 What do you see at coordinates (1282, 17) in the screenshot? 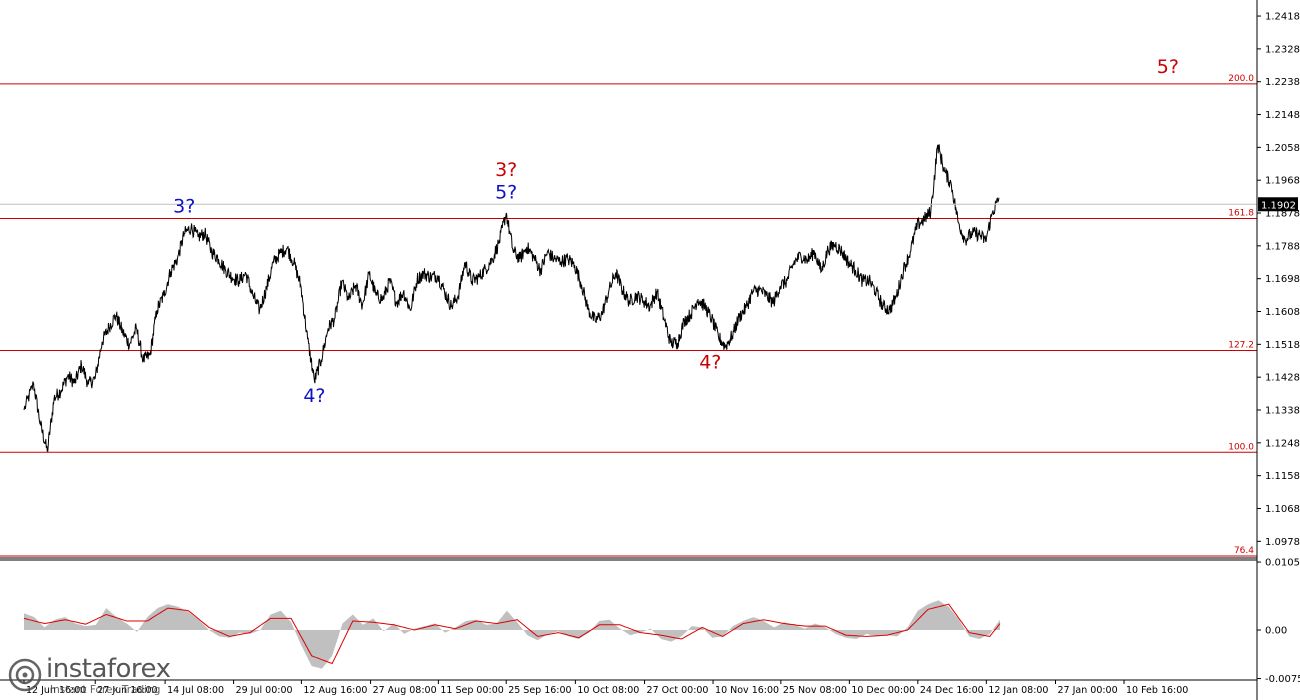
I see `y-tick-label: 1.2418` at bounding box center [1282, 17].